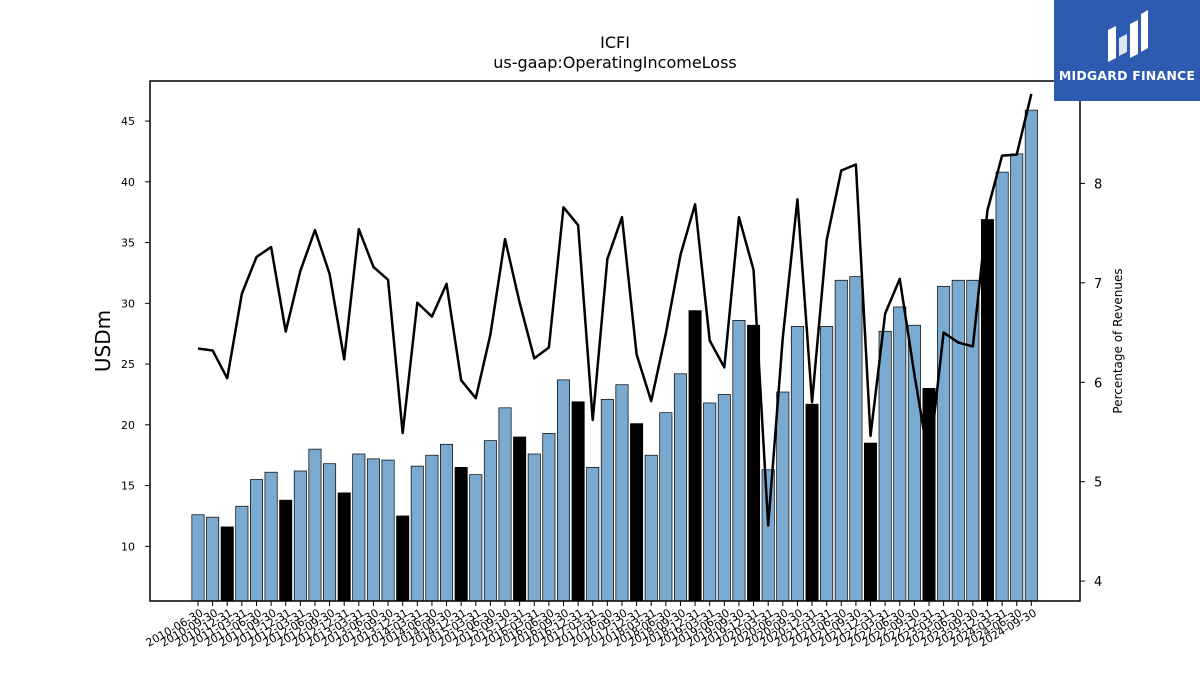 The image size is (1200, 675). Describe the element at coordinates (128, 546) in the screenshot. I see `y-tick-label: 10` at that location.